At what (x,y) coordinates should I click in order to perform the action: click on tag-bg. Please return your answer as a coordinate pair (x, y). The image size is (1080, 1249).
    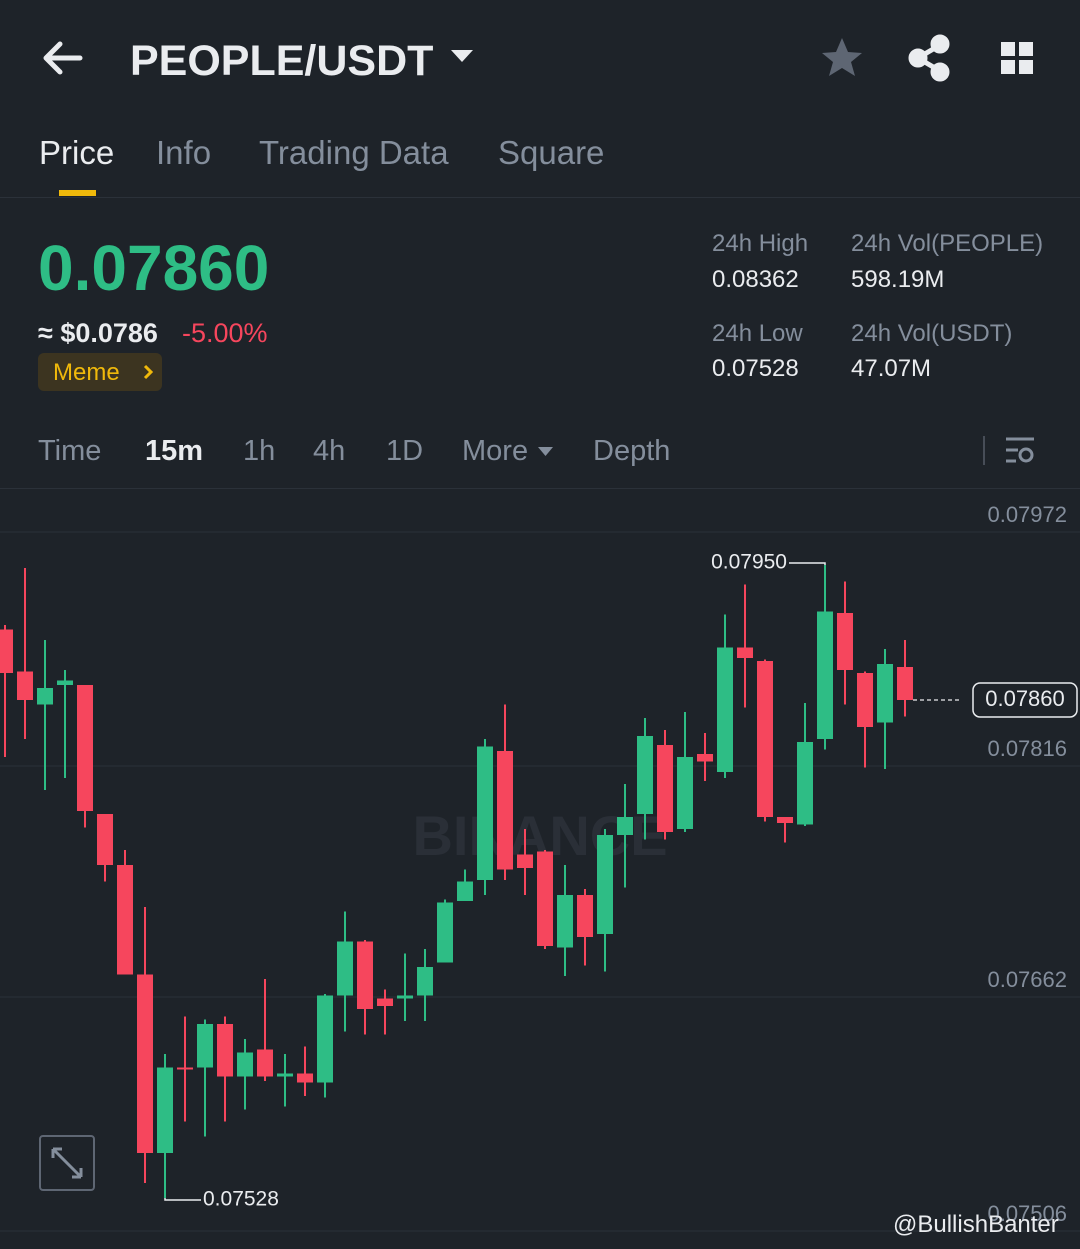
    Looking at the image, I should click on (100, 372).